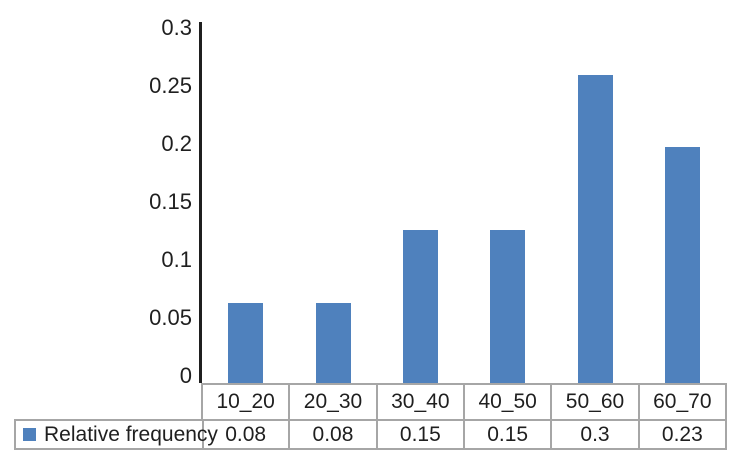 The image size is (734, 460). I want to click on y-axis-tick-label: 0.15, so click(170, 201).